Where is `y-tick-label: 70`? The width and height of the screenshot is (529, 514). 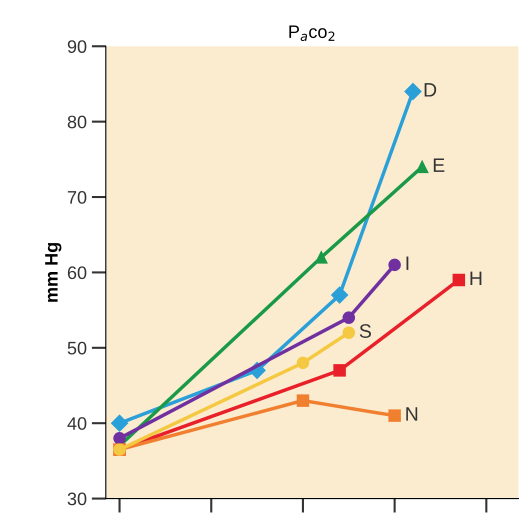 y-tick-label: 70 is located at coordinates (77, 197).